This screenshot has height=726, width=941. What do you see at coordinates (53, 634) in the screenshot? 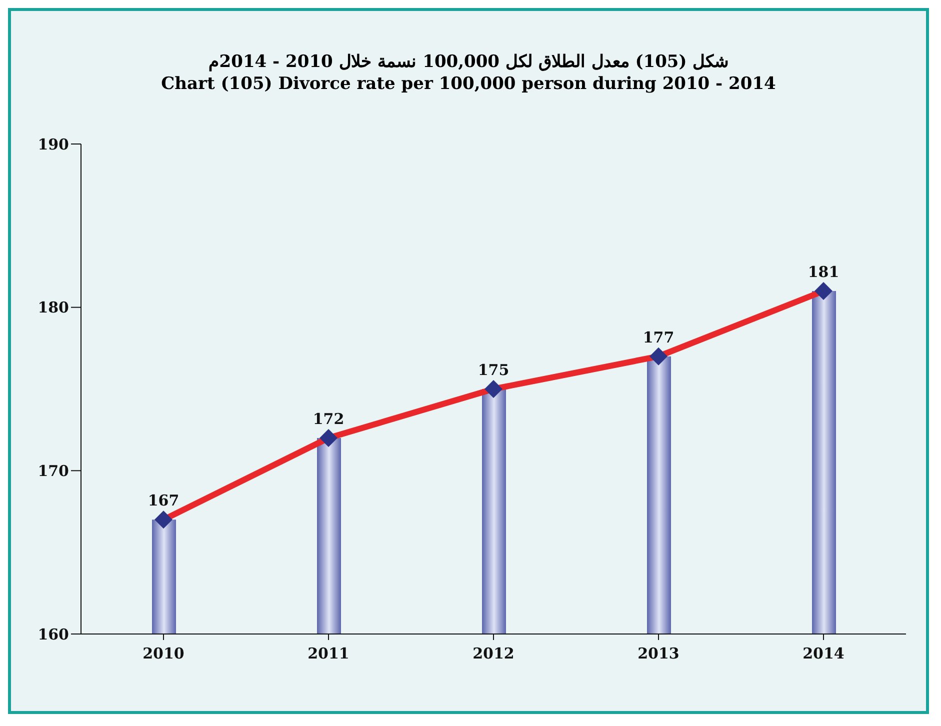
I see `y-tick-label: 160` at bounding box center [53, 634].